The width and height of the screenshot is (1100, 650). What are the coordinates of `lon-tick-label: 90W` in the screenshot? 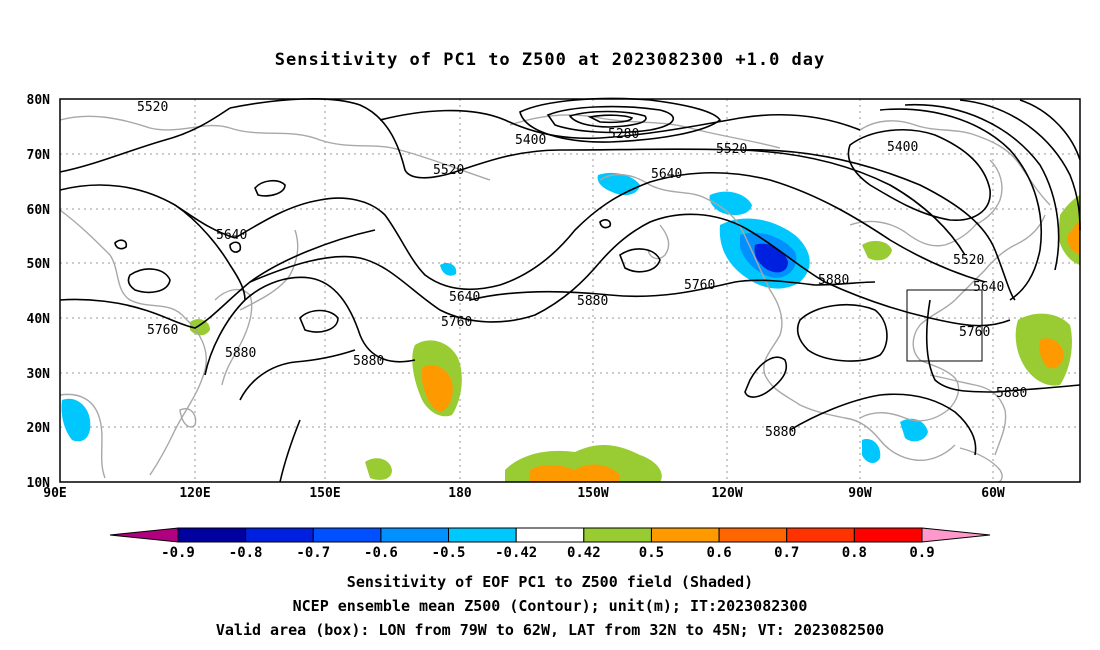 It's located at (860, 493).